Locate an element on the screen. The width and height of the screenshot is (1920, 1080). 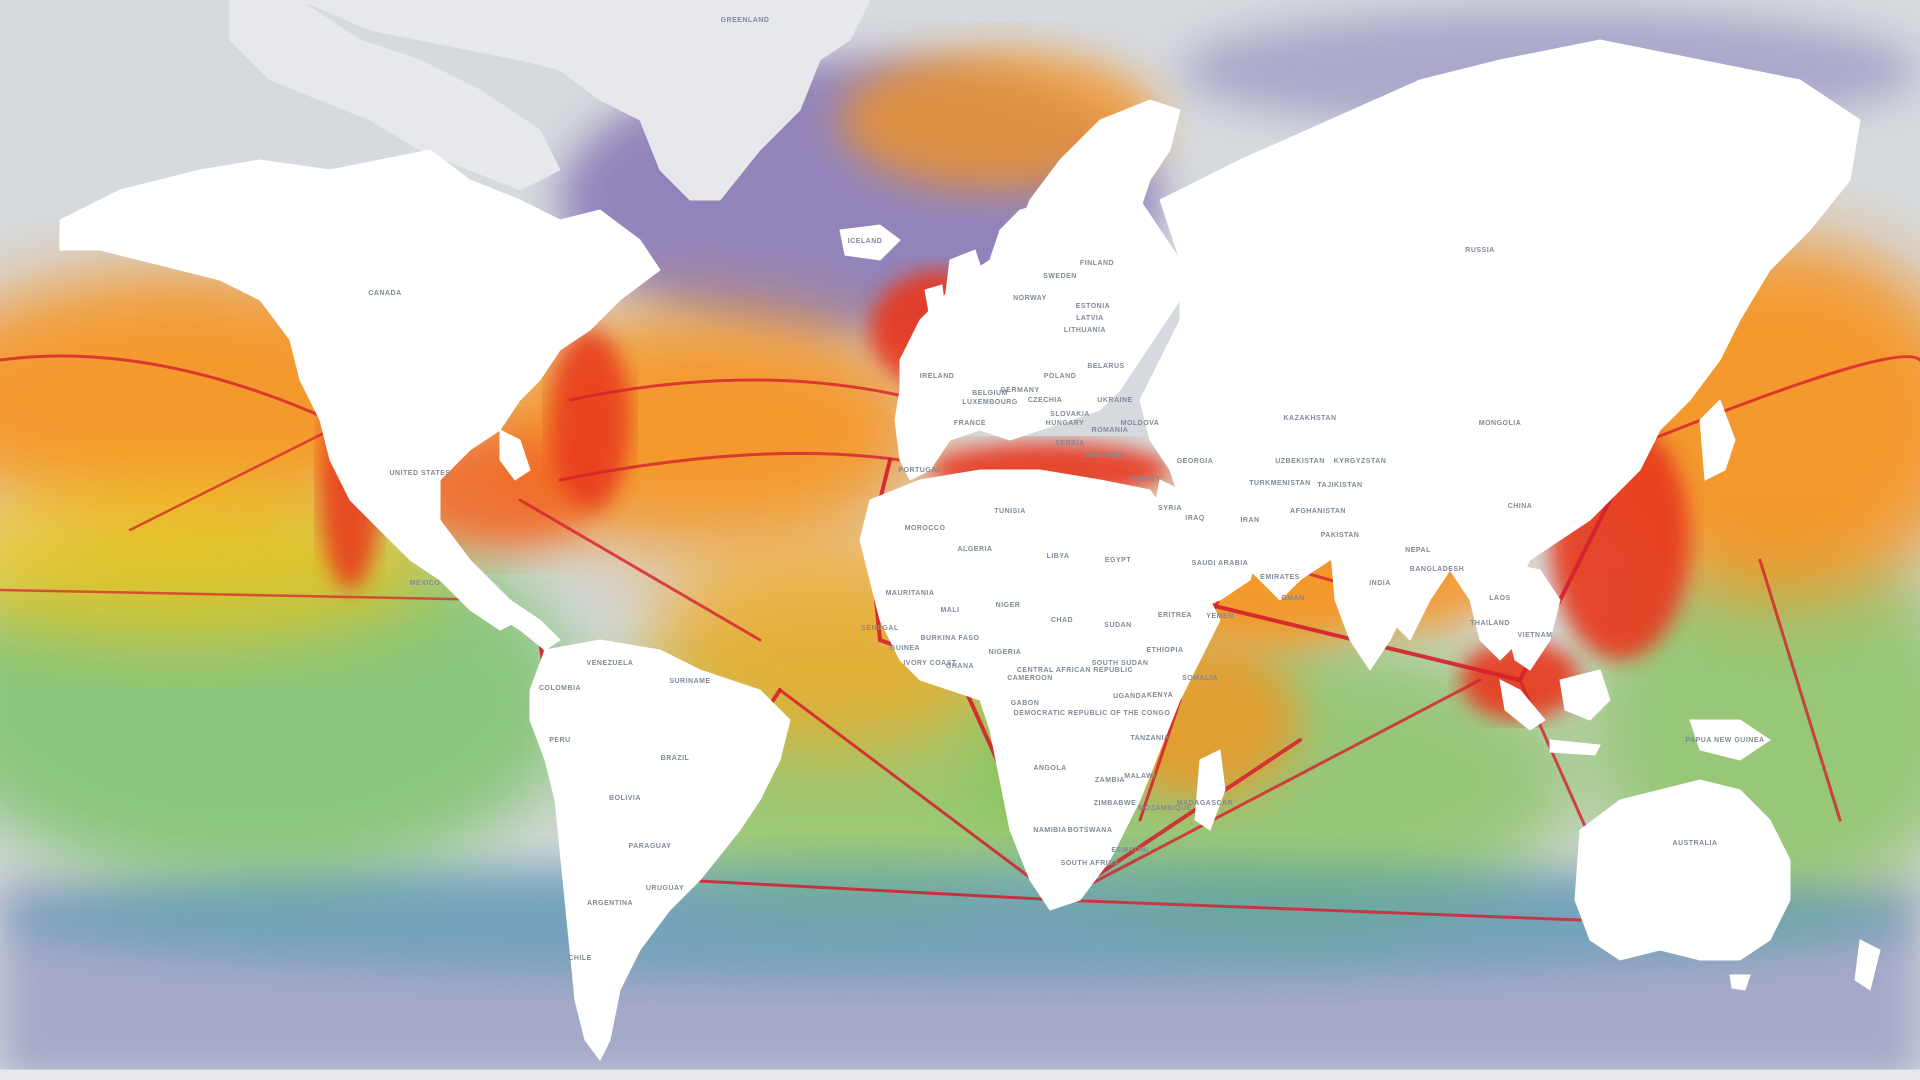
country-label-angola: ANGOLA is located at coordinates (1049, 768).